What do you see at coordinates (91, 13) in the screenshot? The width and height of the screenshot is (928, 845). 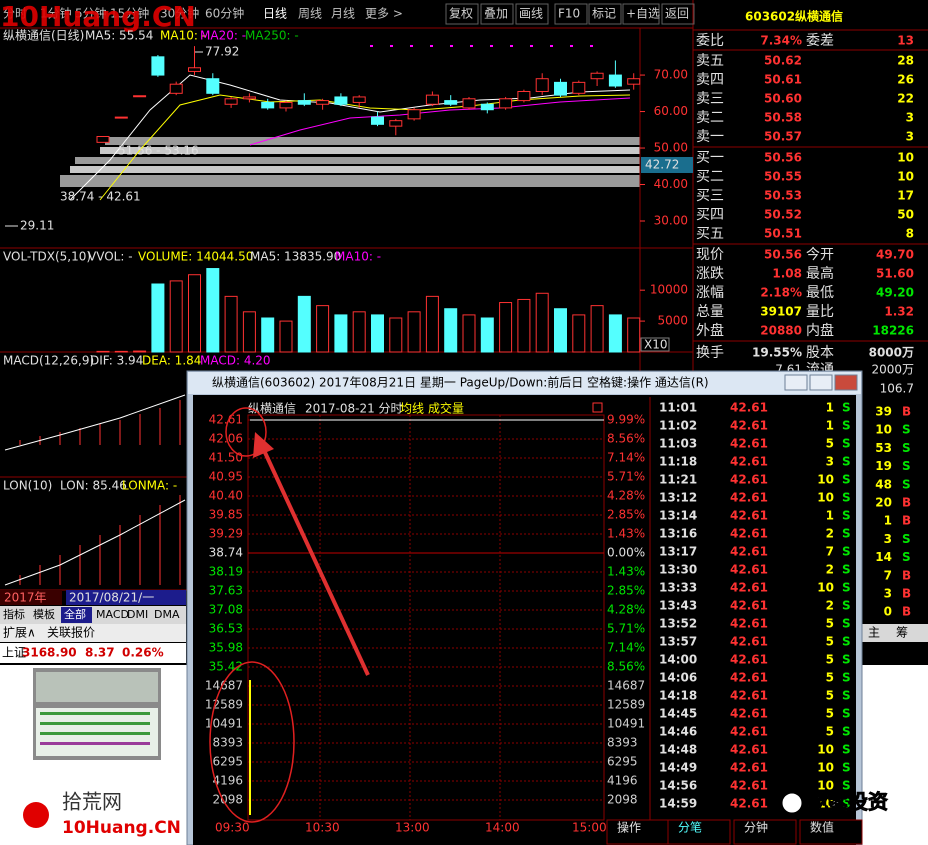 I see `period-tab: 5分钟` at bounding box center [91, 13].